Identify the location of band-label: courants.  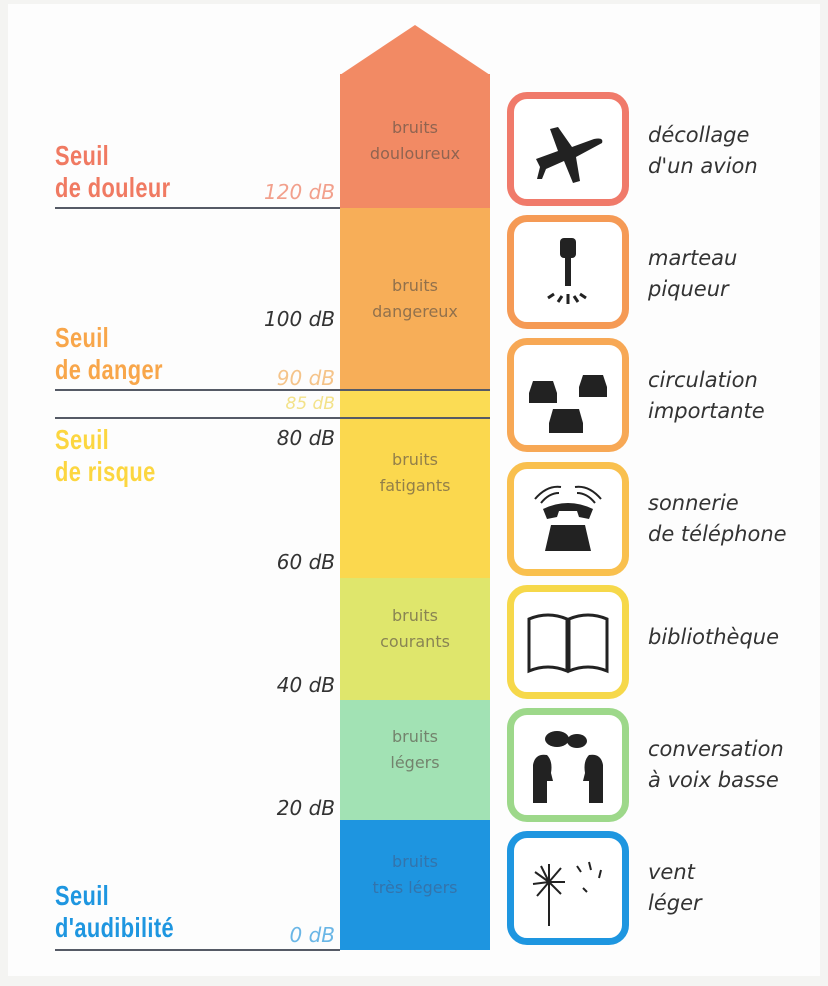
(415, 641).